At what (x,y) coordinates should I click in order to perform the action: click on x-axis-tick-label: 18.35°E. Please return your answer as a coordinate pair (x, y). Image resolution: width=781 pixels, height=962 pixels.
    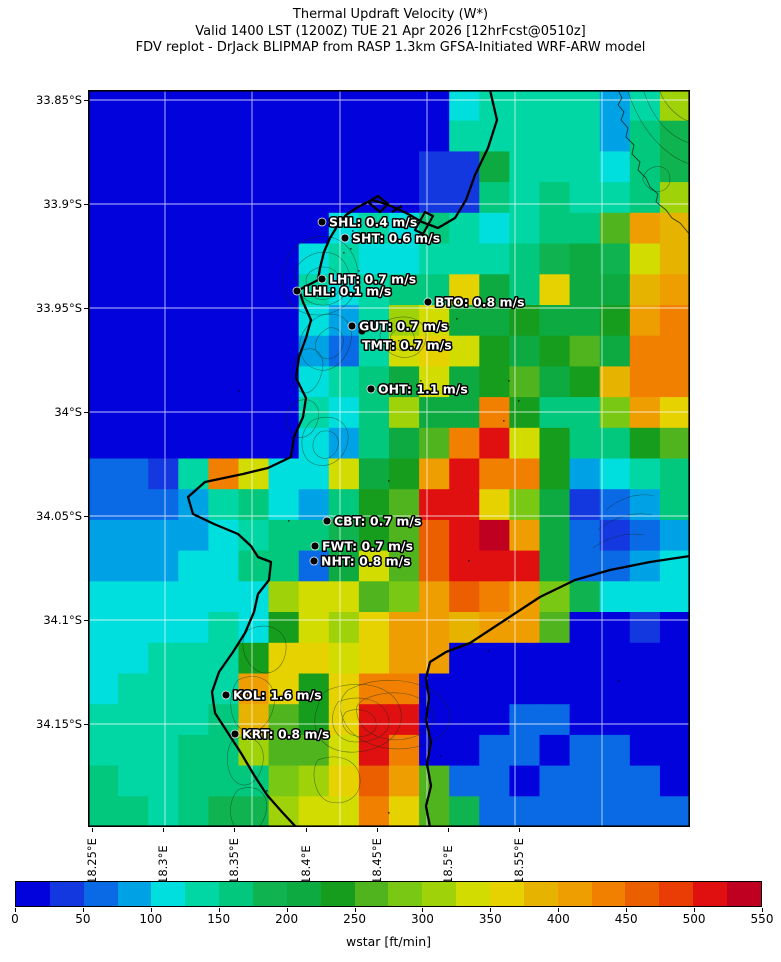
    Looking at the image, I should click on (234, 861).